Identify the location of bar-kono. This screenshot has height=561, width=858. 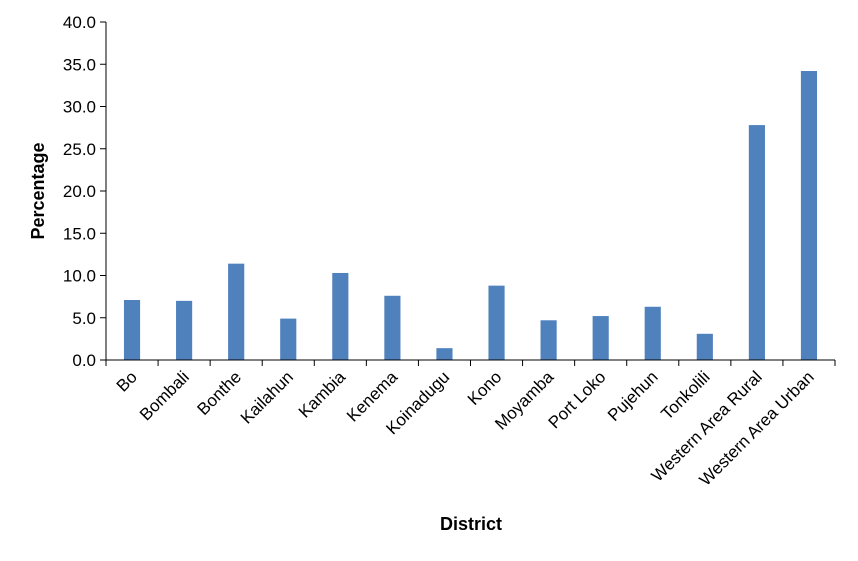
(496, 322).